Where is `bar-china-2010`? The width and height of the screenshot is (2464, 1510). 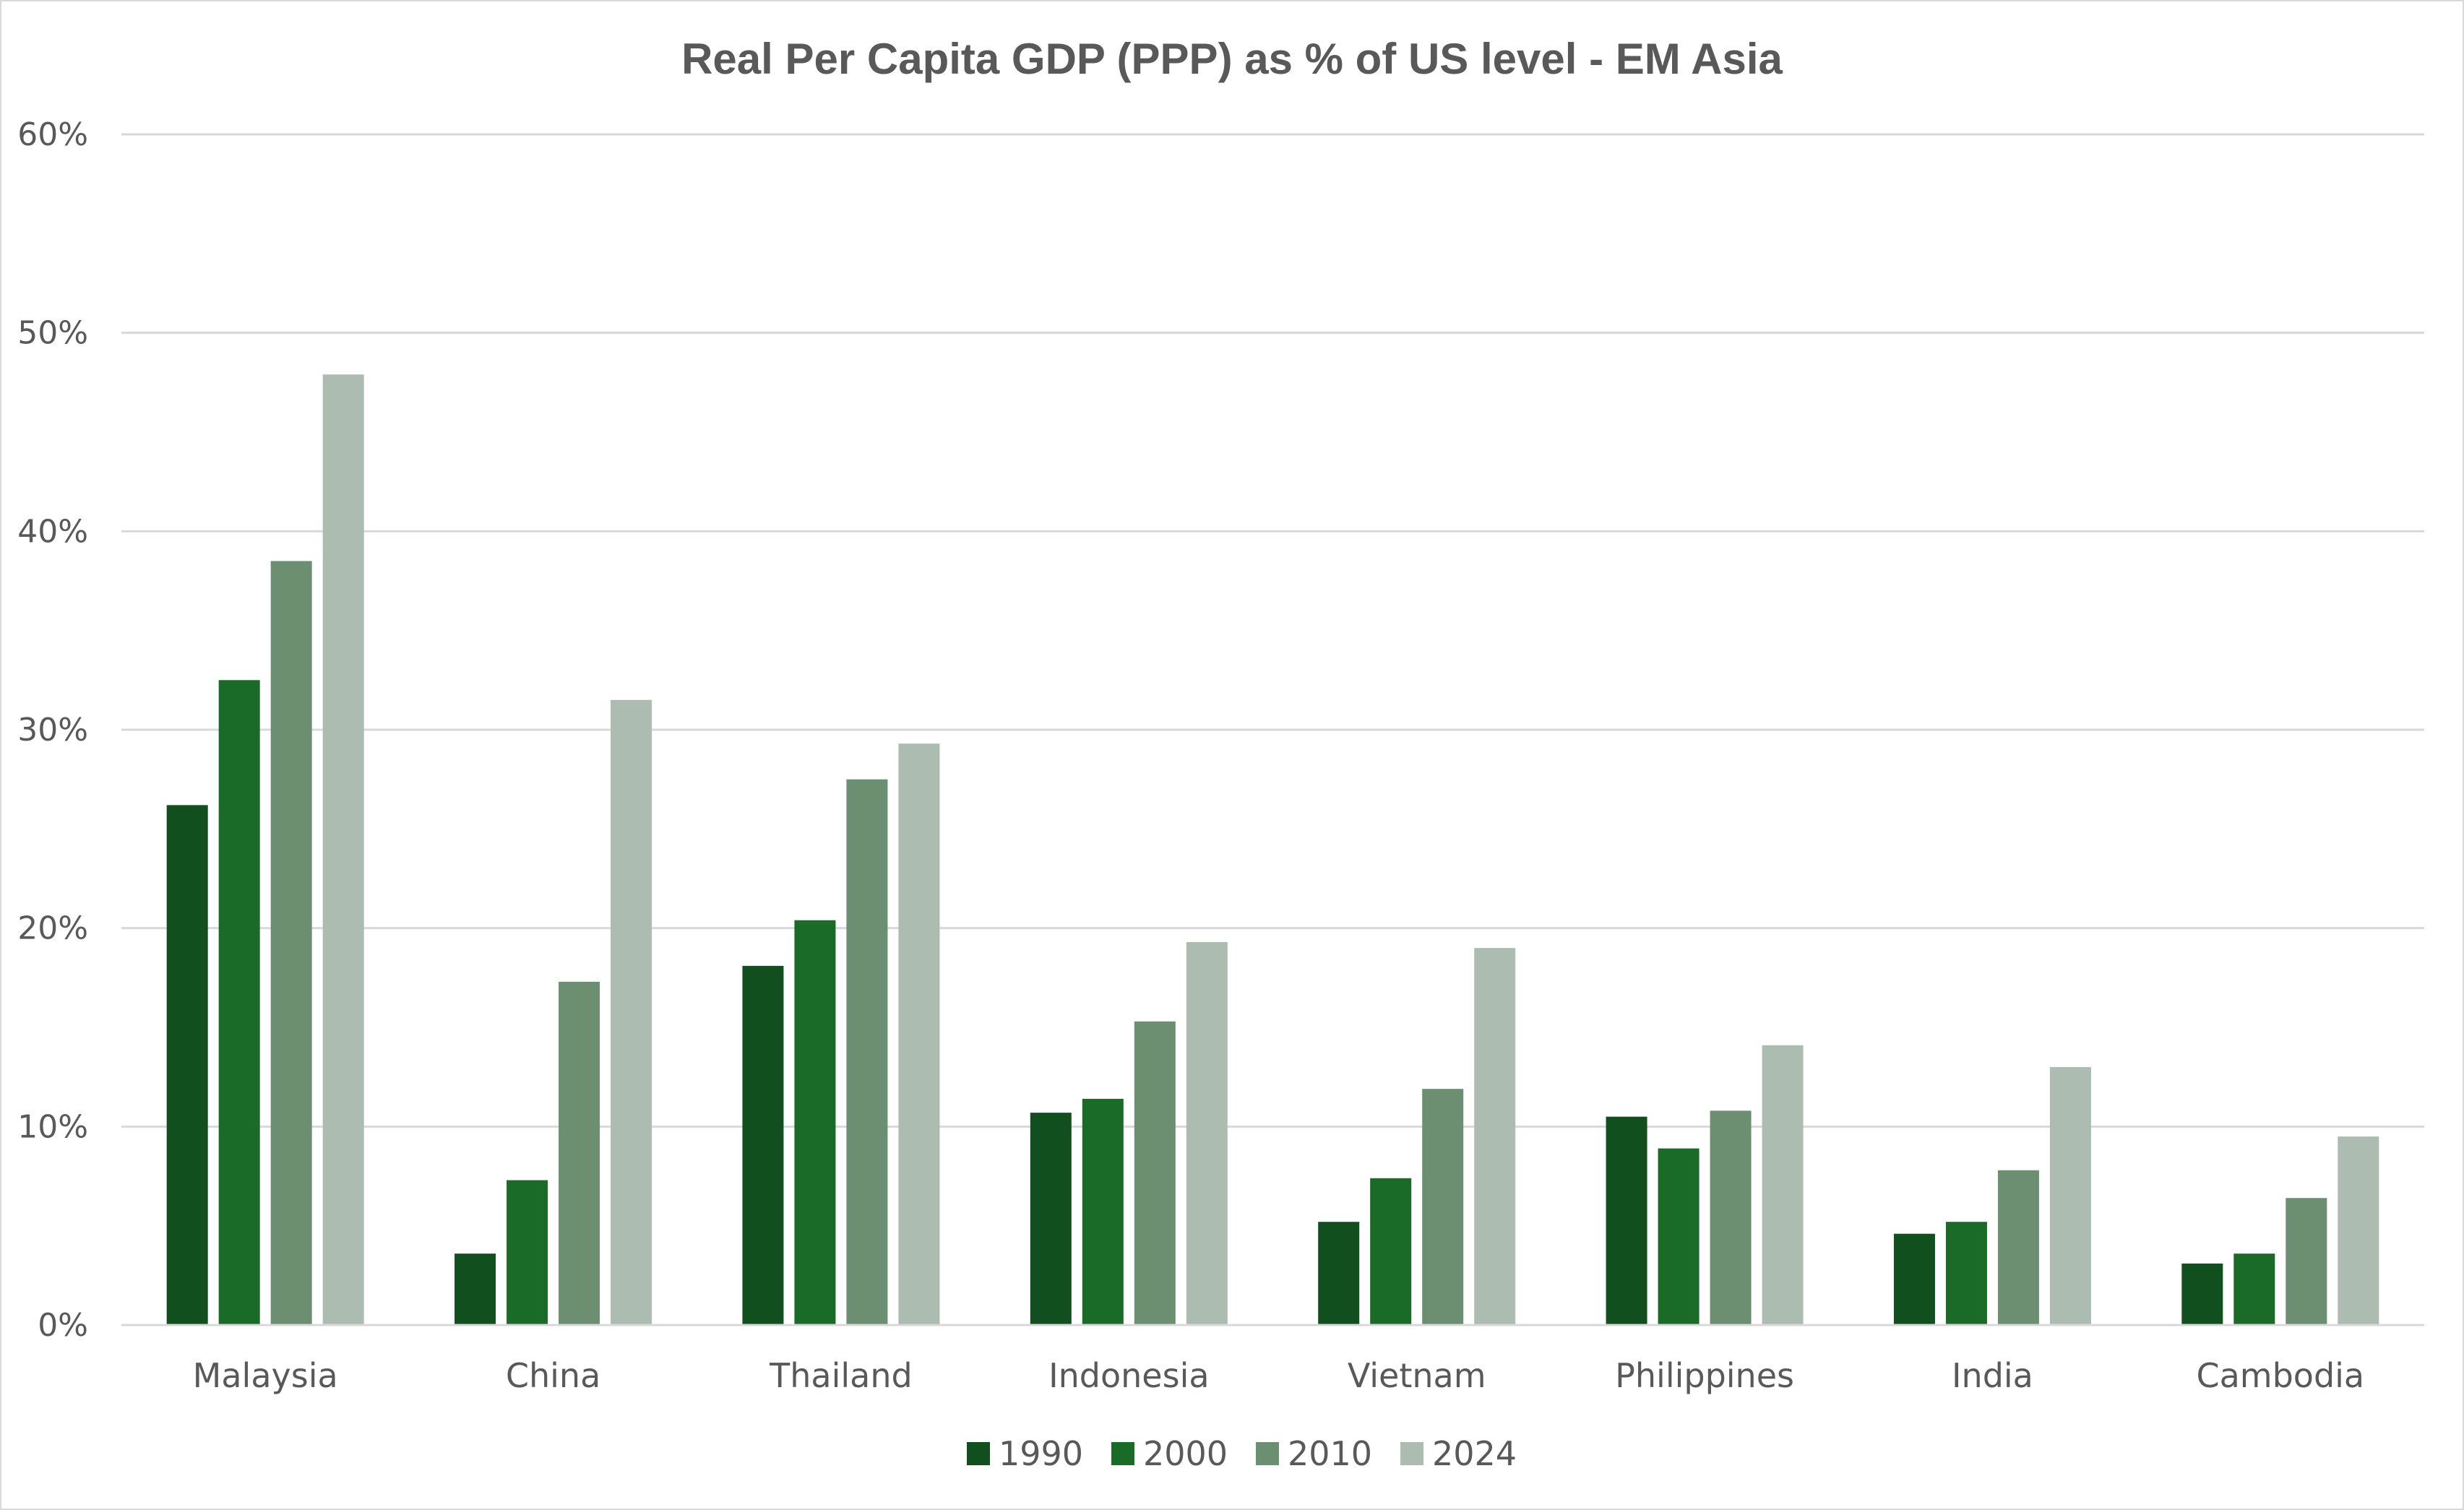 bar-china-2010 is located at coordinates (579, 1153).